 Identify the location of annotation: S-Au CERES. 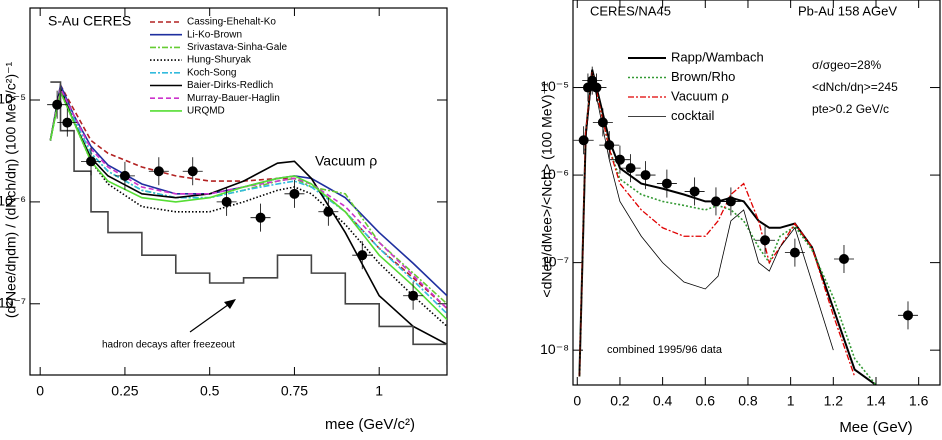
(89, 21).